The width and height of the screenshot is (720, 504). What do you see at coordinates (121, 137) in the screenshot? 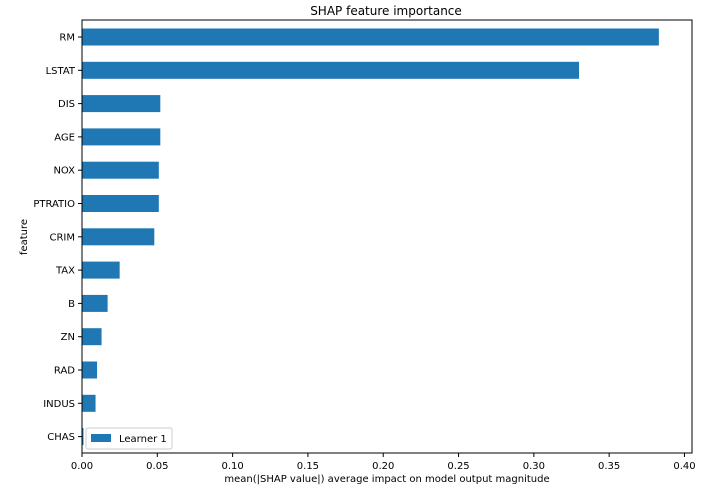
I see `bar-age` at bounding box center [121, 137].